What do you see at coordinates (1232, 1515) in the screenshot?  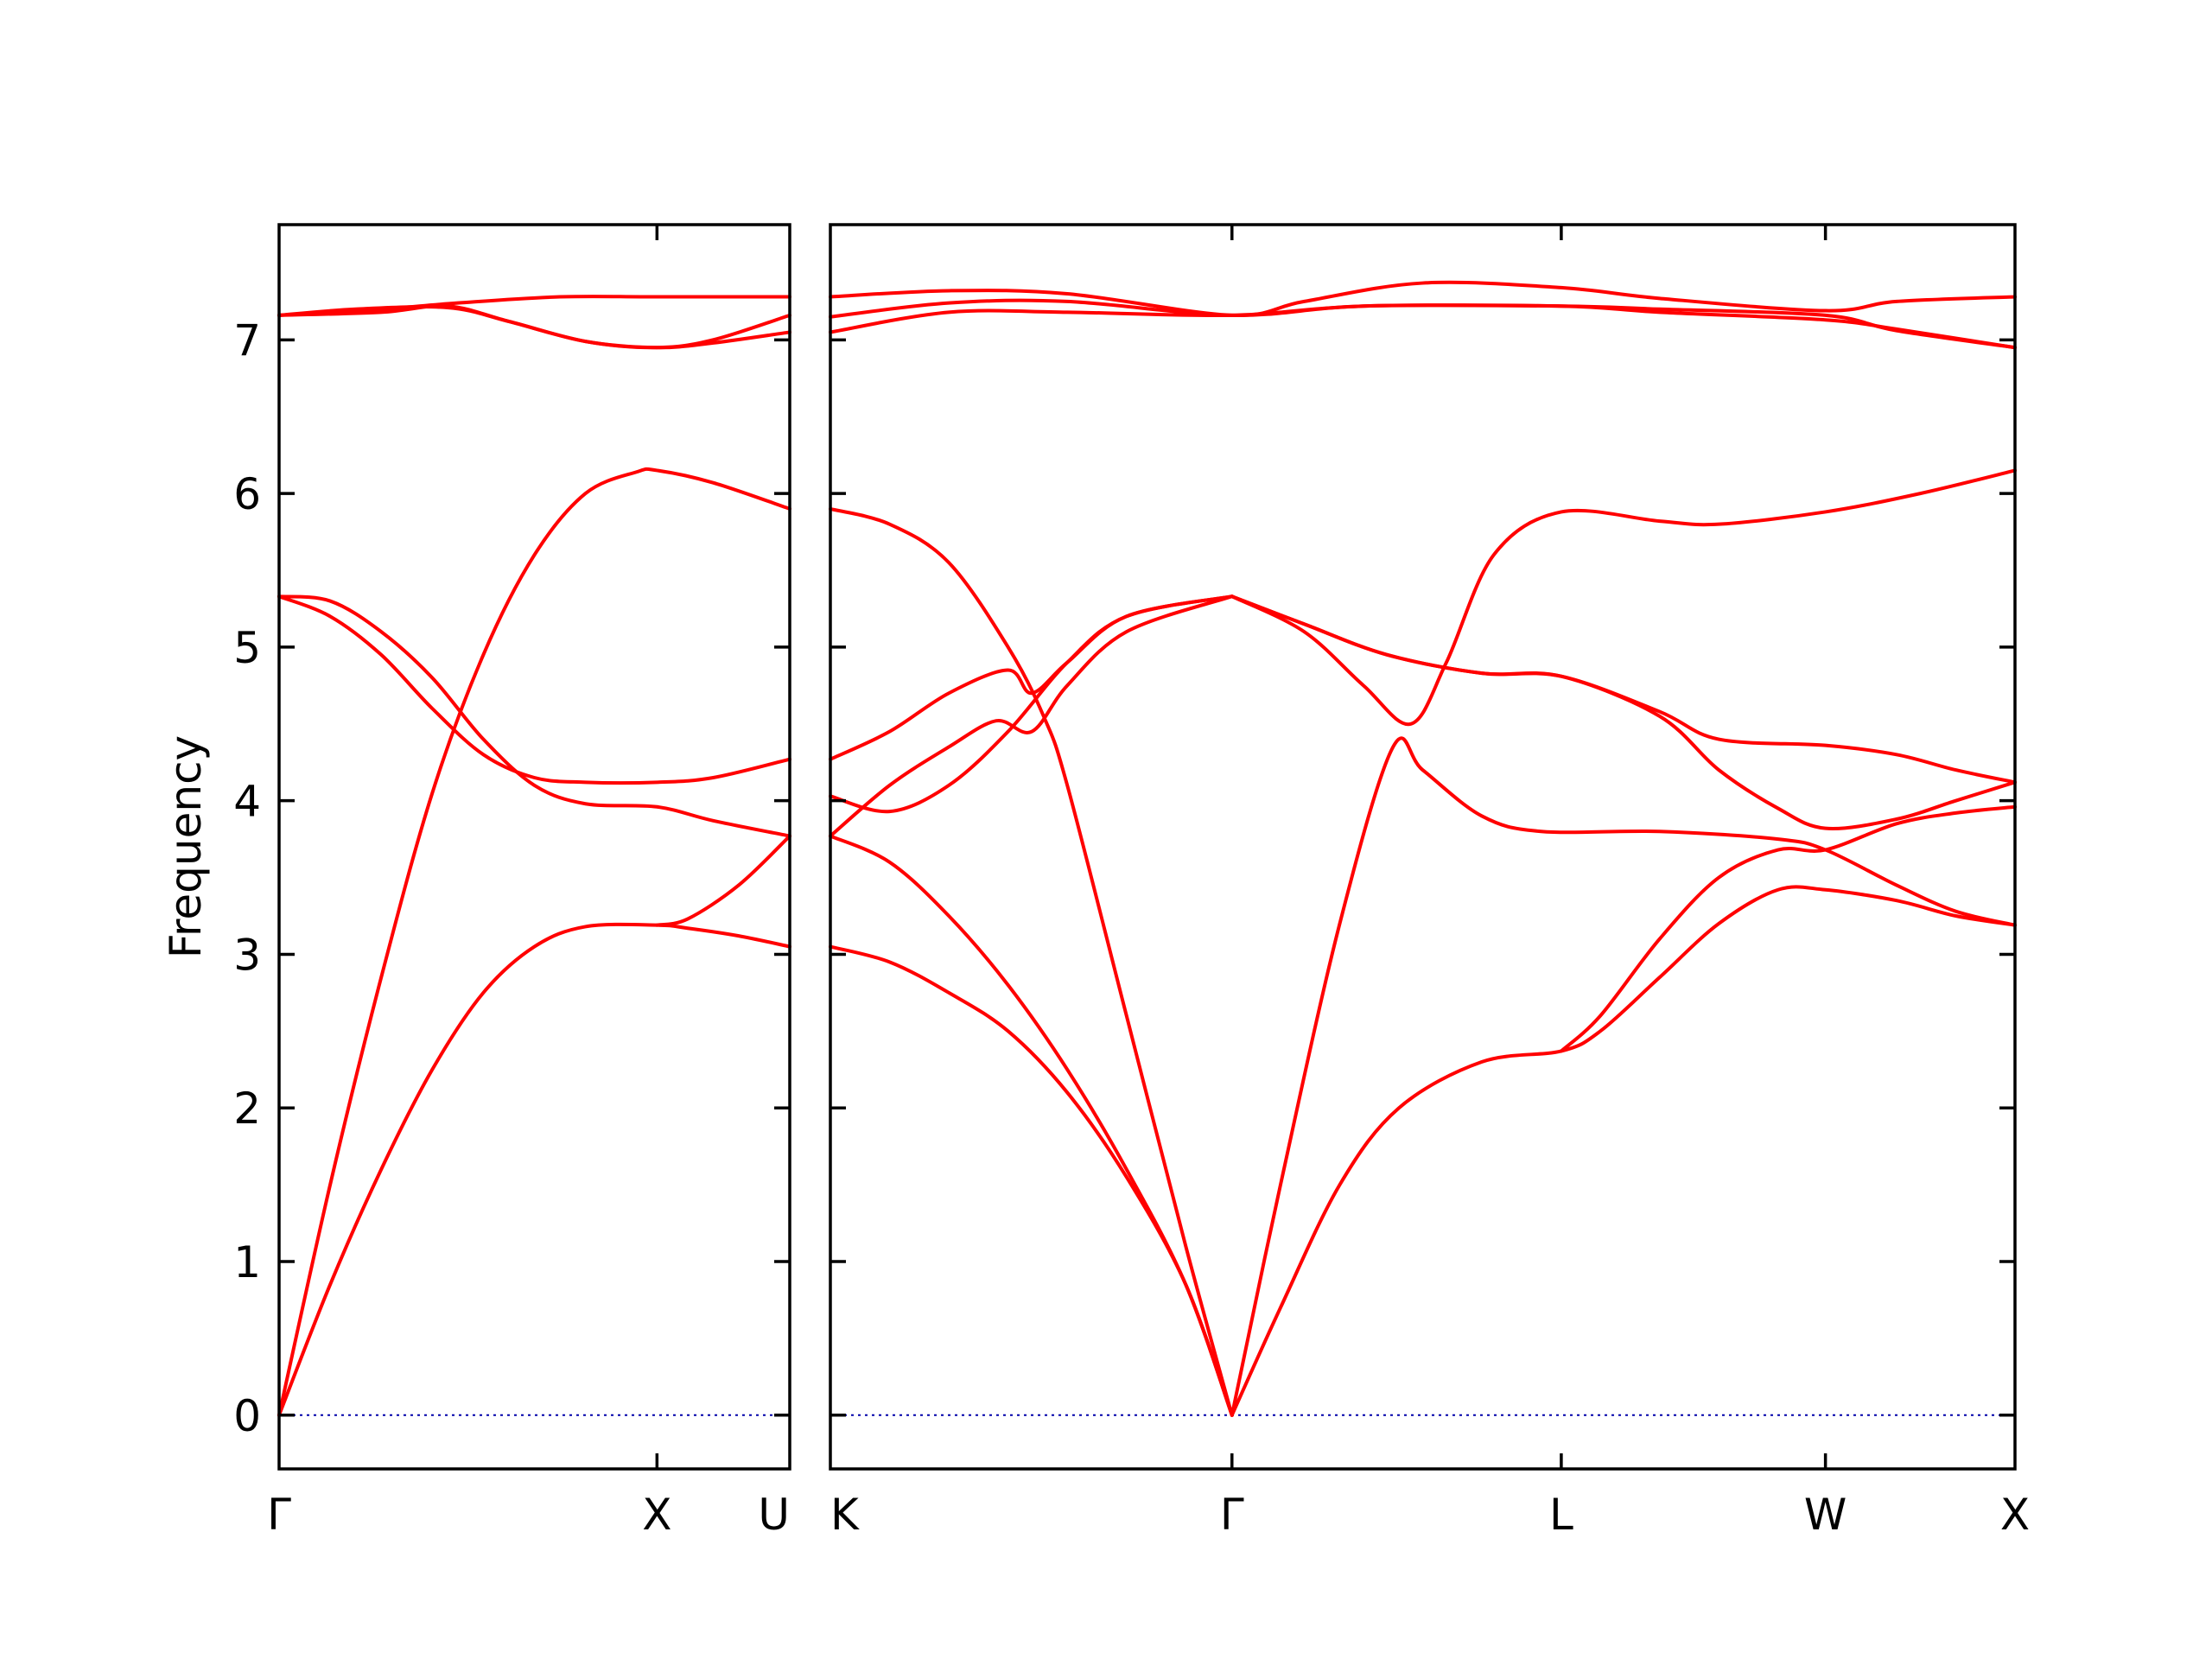 I see `x-tick-label-right-1: Γ` at bounding box center [1232, 1515].